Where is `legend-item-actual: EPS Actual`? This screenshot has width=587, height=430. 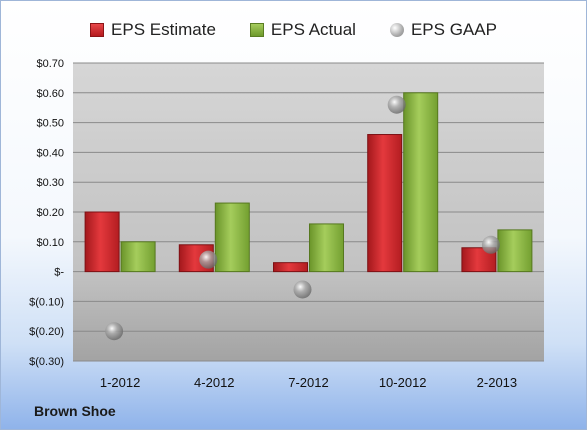
legend-item-actual: EPS Actual is located at coordinates (302, 30).